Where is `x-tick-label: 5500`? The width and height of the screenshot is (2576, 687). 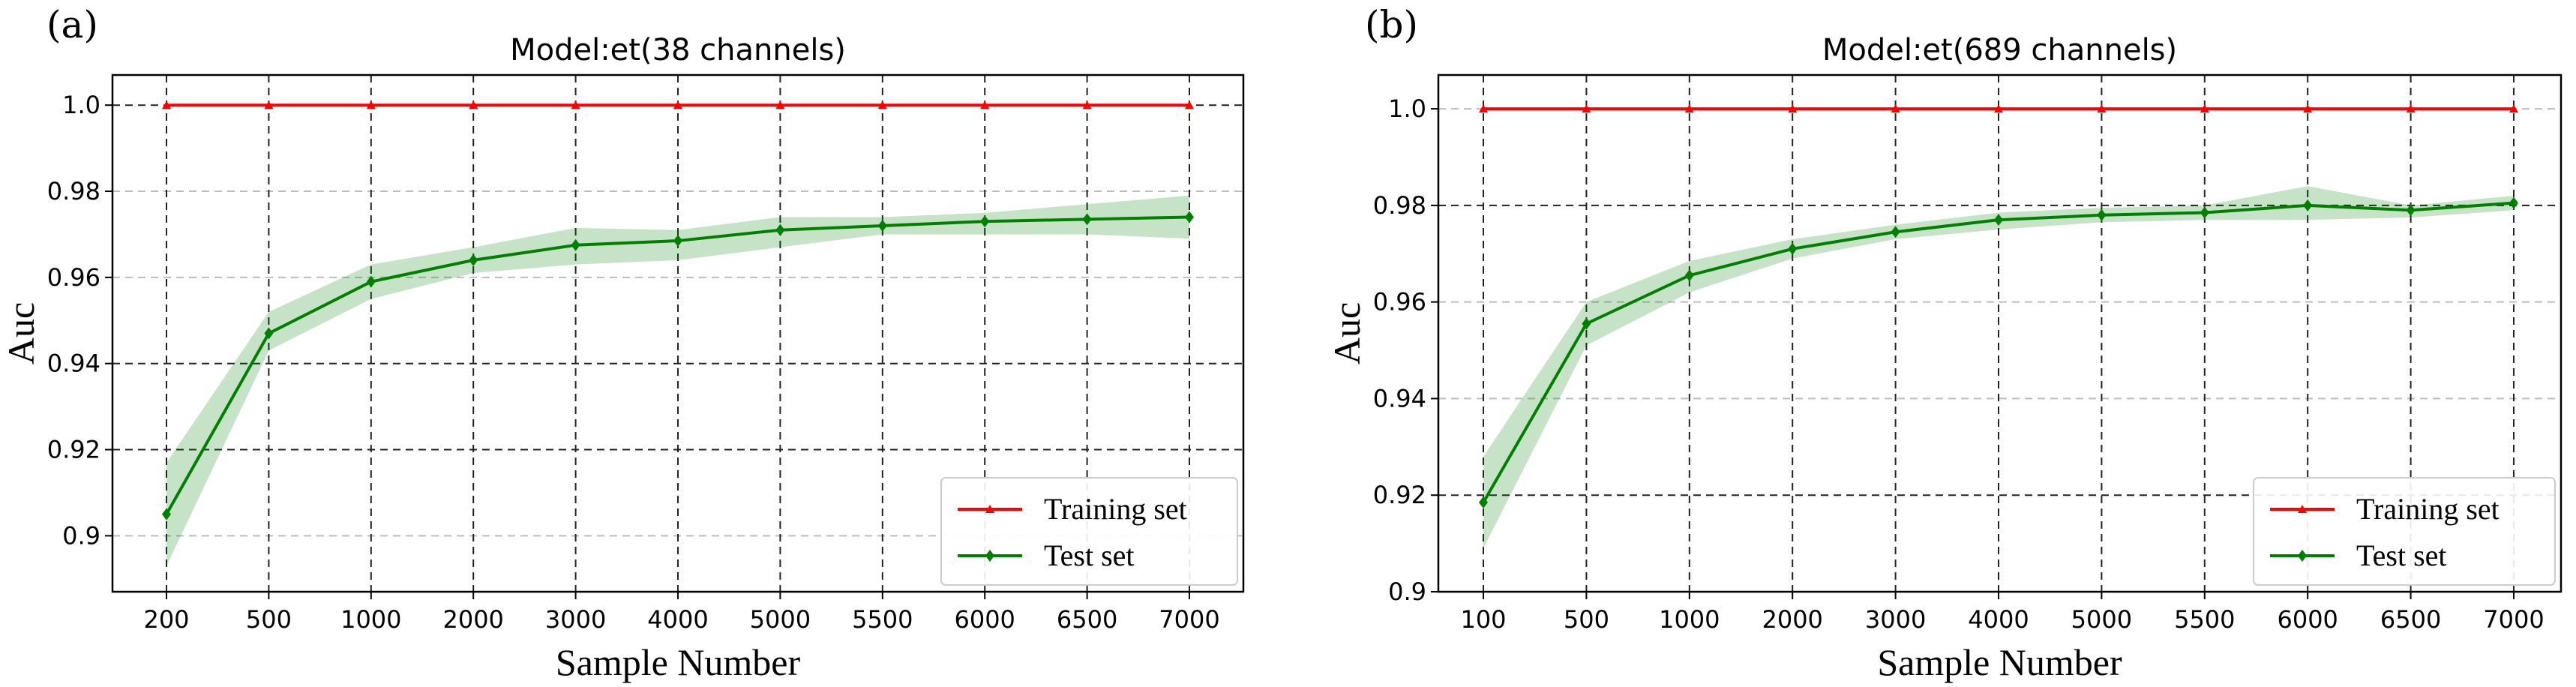
x-tick-label: 5500 is located at coordinates (2205, 619).